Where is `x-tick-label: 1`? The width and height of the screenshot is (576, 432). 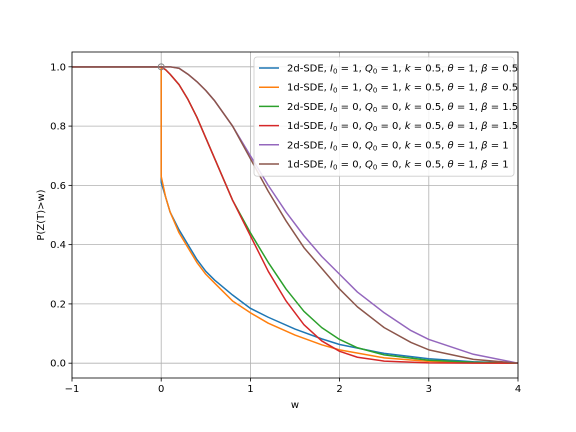
x-tick-label: 1 is located at coordinates (250, 389).